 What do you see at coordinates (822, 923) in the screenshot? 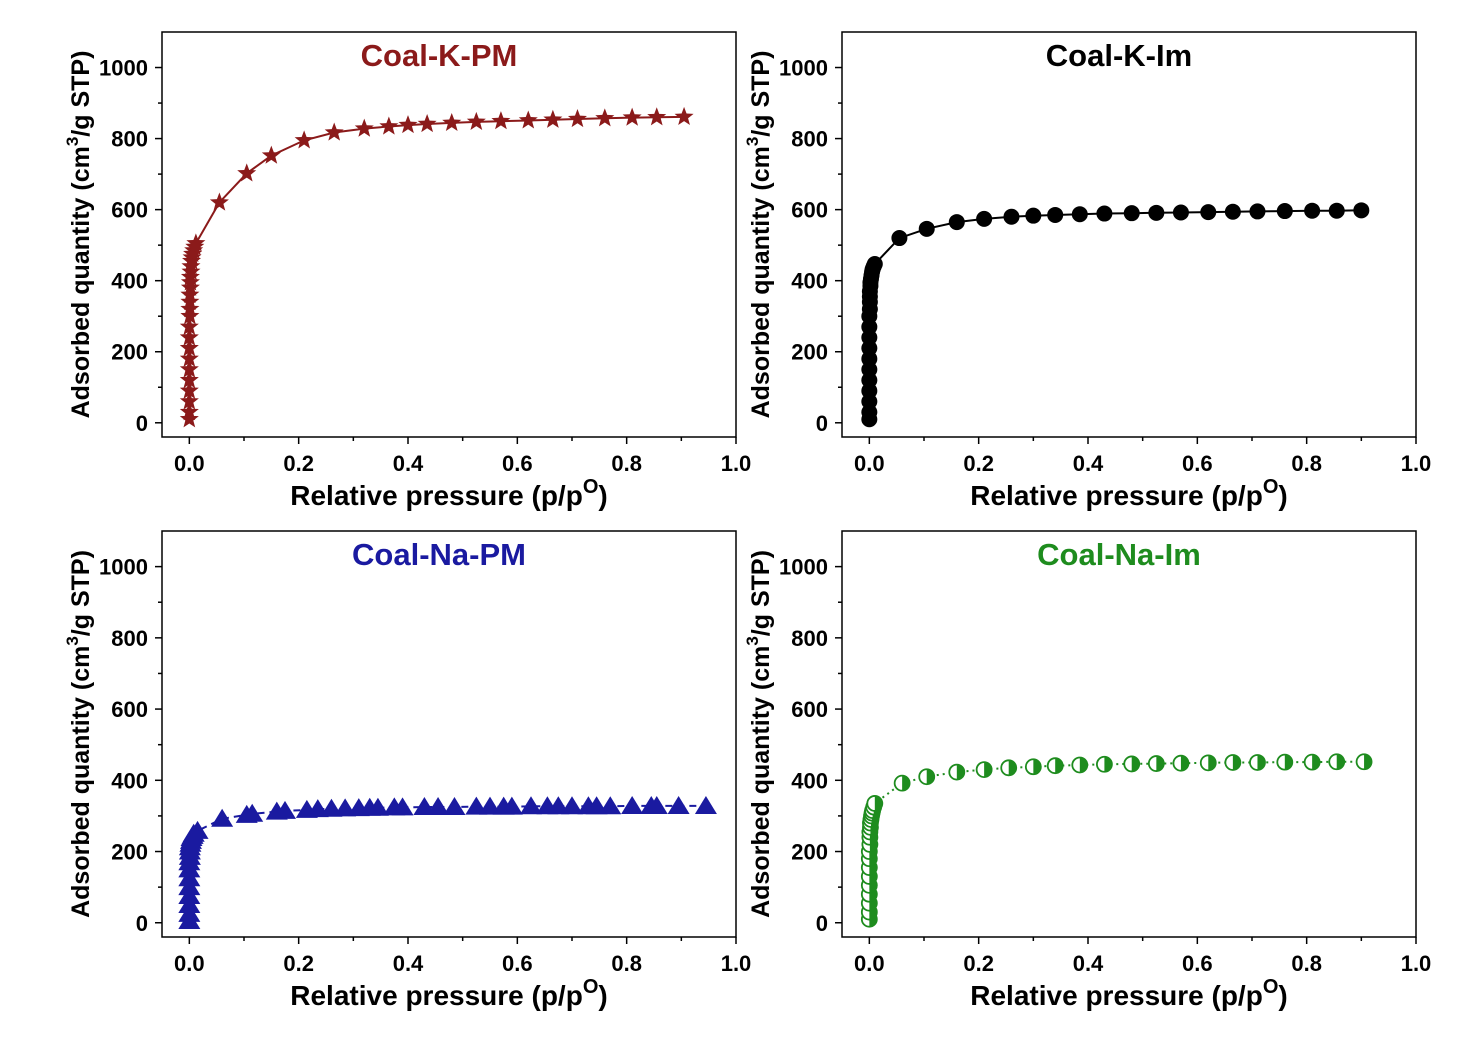
I see `y-tick-label: 0` at bounding box center [822, 923].